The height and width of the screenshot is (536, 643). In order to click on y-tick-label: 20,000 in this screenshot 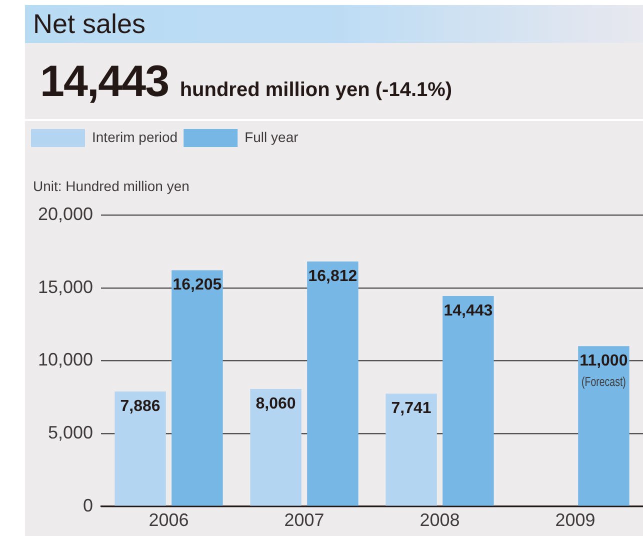, I will do `click(65, 214)`.